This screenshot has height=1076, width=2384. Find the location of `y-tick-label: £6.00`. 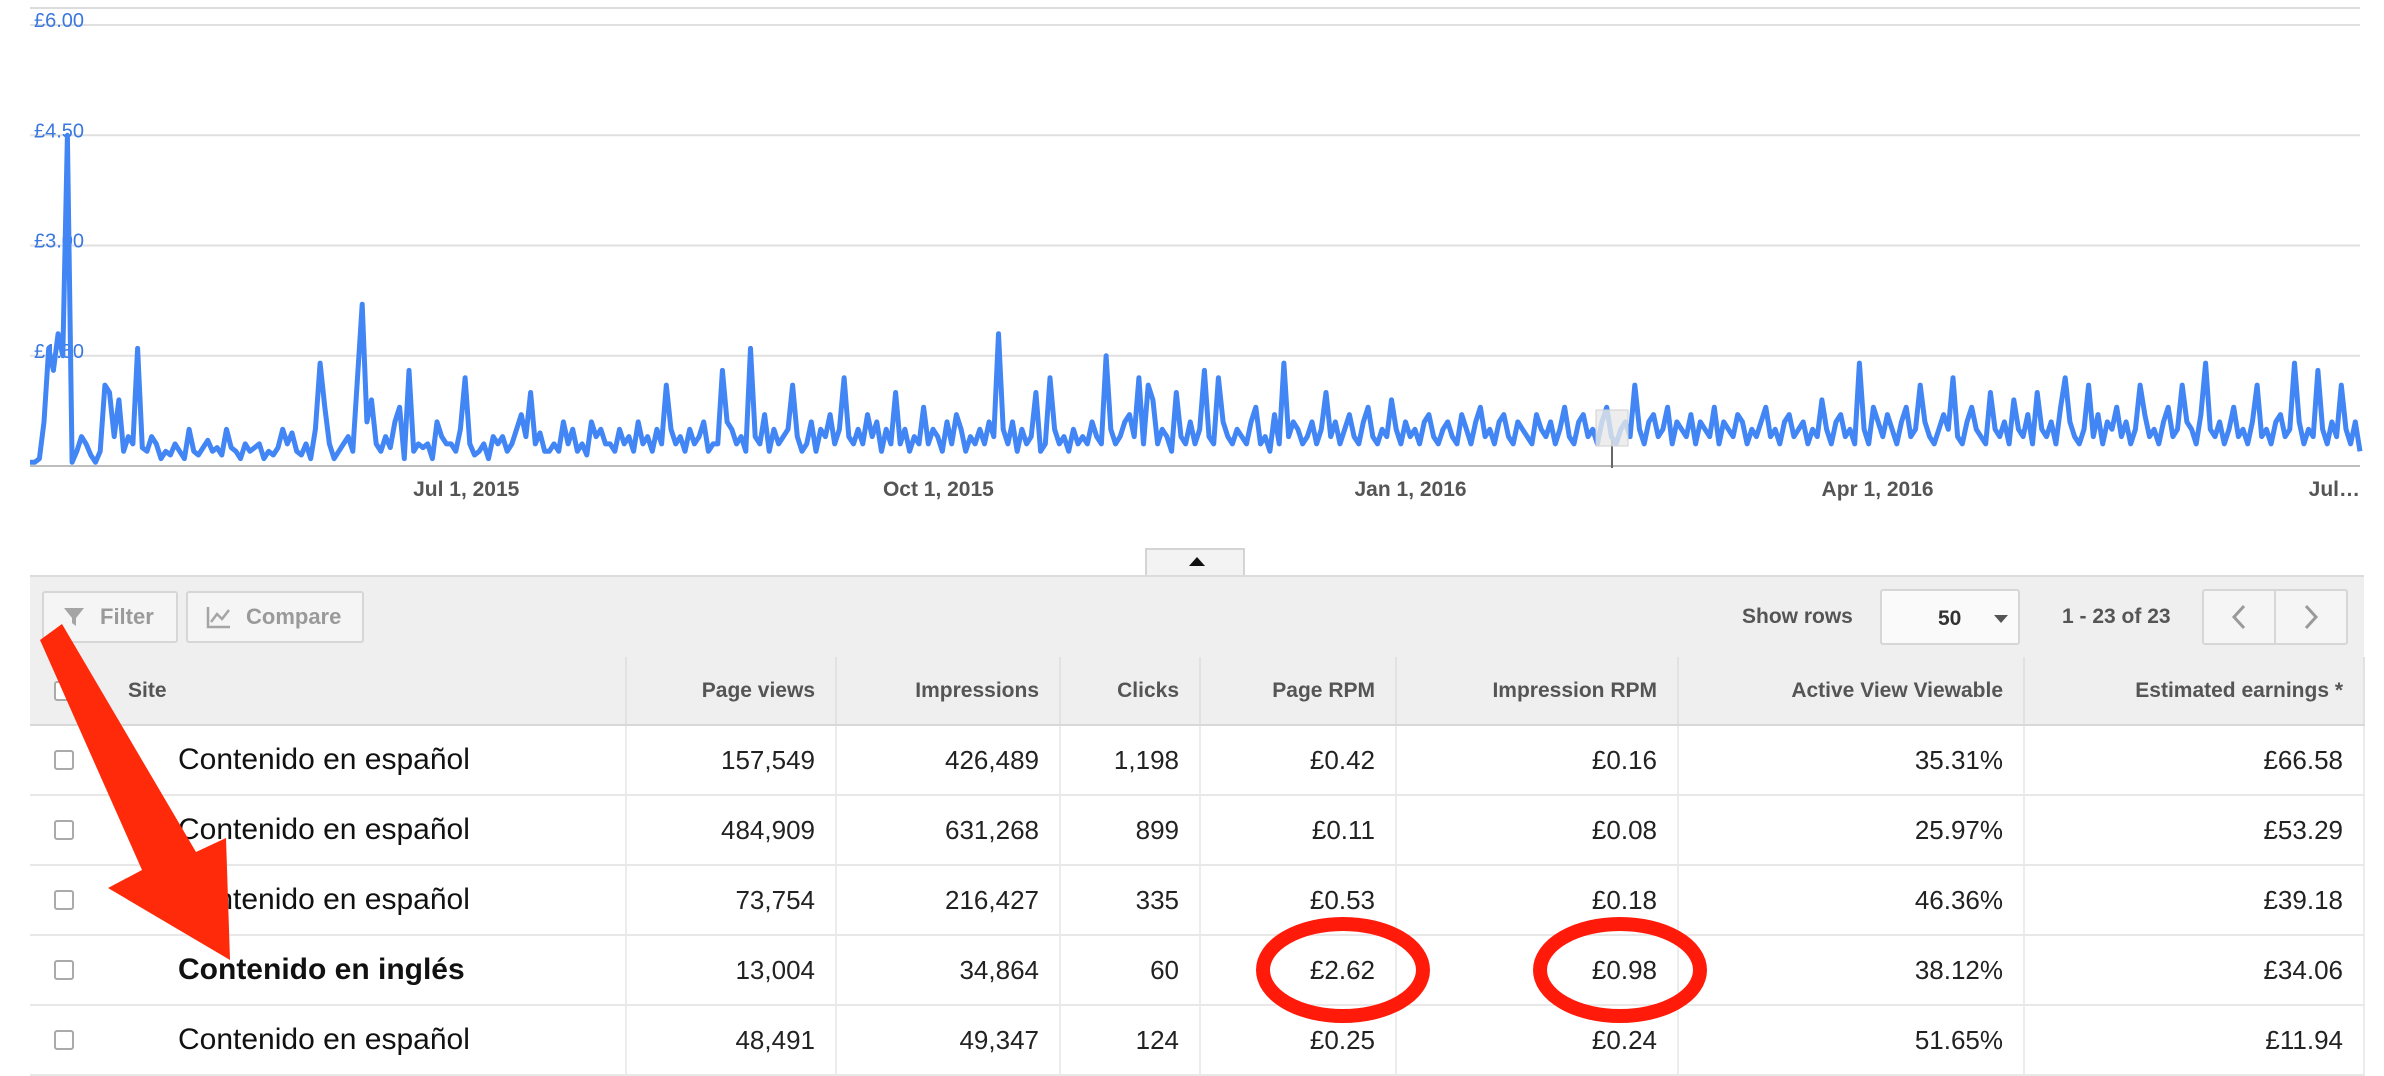

y-tick-label: £6.00 is located at coordinates (59, 21).